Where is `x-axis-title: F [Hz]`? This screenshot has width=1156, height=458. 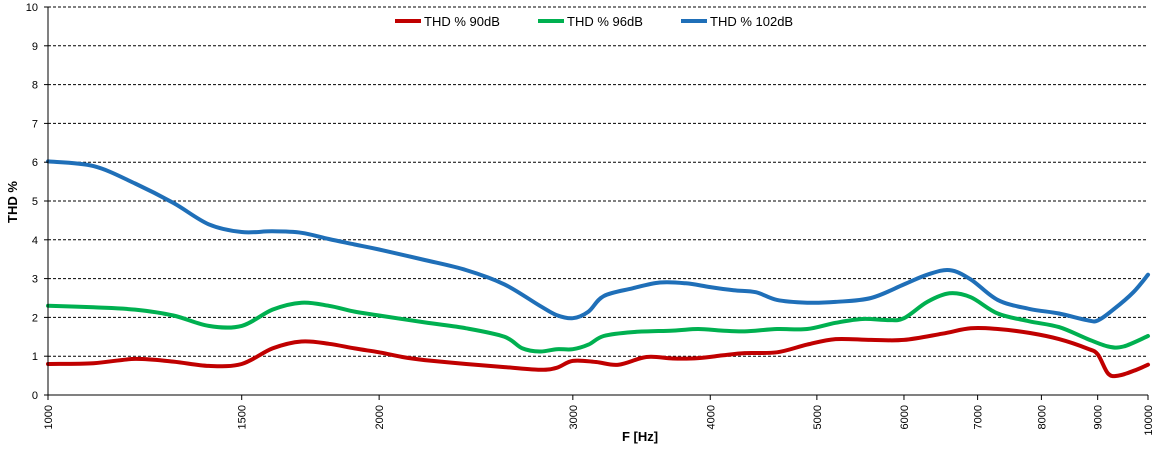 x-axis-title: F [Hz] is located at coordinates (640, 436).